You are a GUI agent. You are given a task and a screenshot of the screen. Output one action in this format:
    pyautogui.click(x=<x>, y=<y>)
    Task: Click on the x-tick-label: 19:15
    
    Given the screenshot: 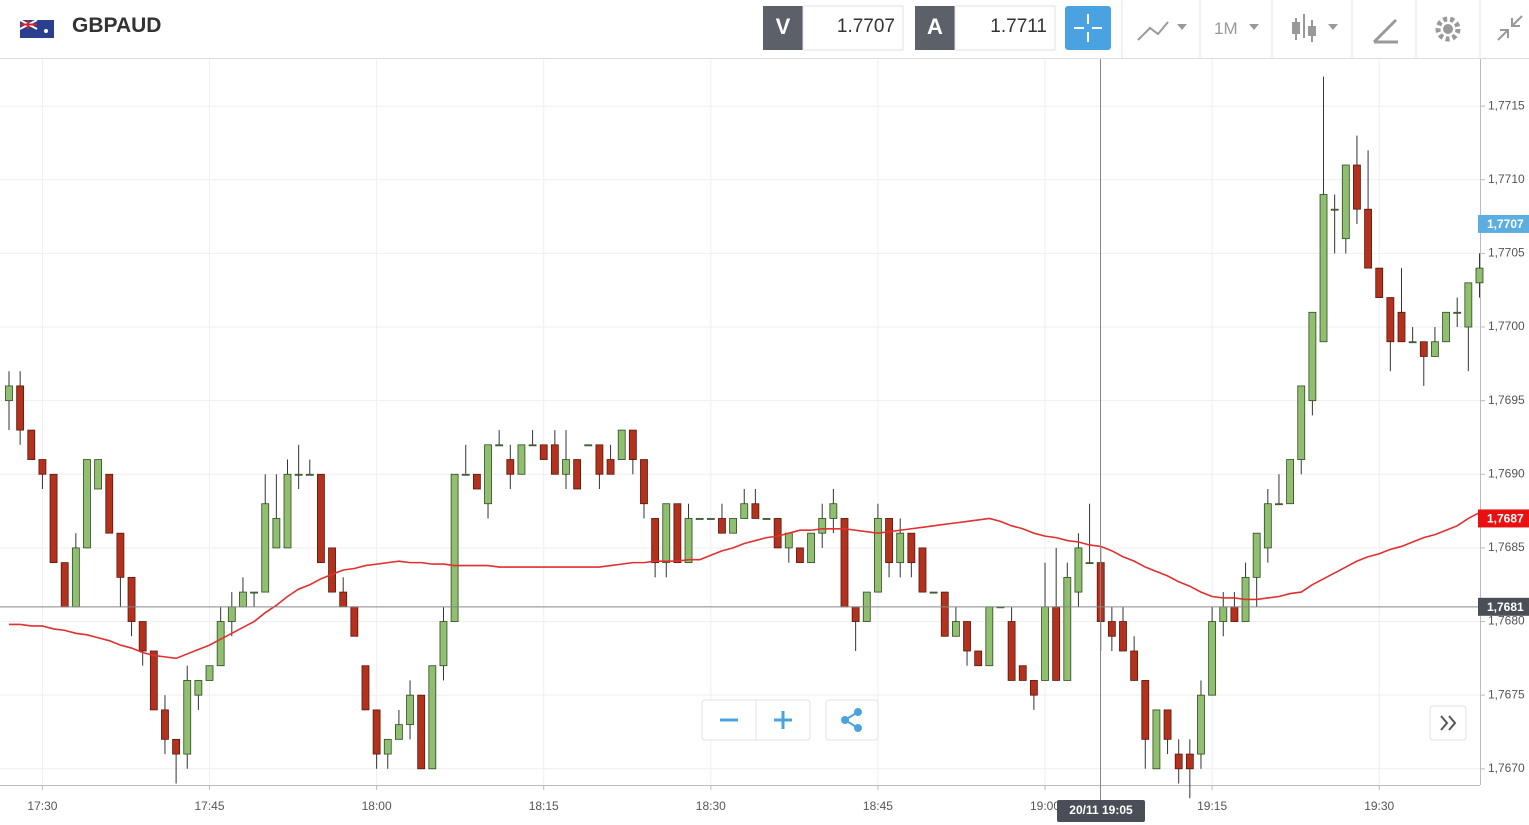 What is the action you would take?
    pyautogui.click(x=1212, y=806)
    